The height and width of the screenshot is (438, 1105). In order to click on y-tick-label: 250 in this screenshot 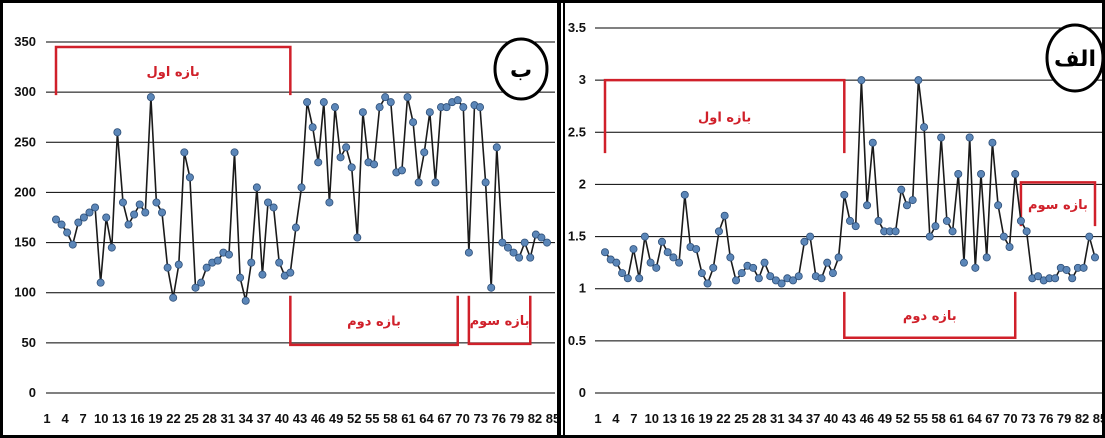, I will do `click(25, 141)`.